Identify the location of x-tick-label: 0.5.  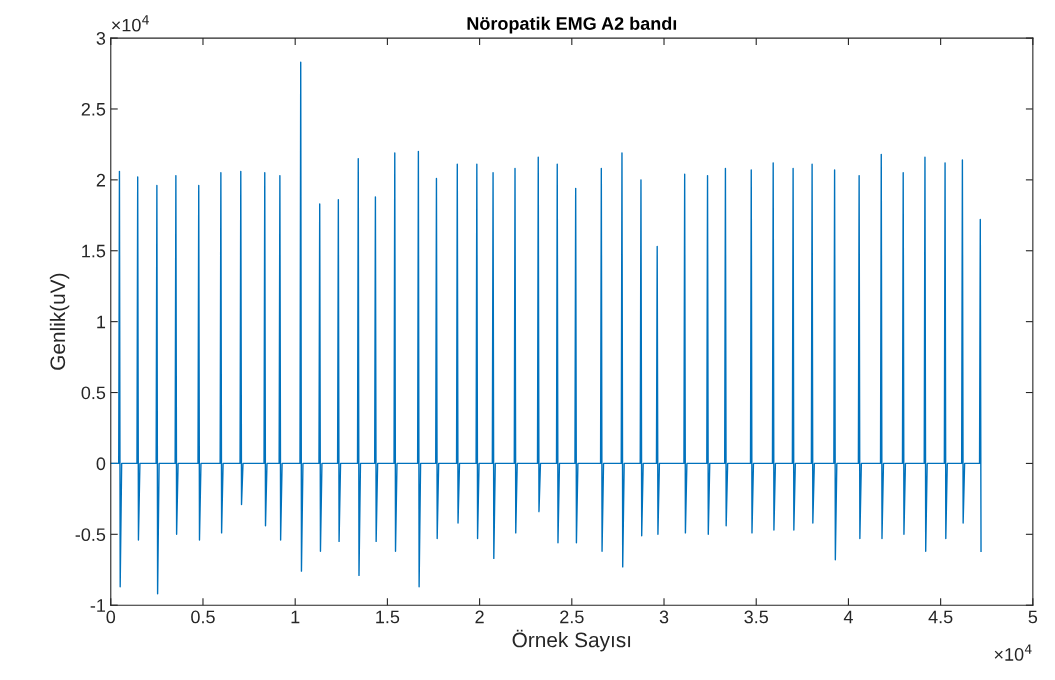
(203, 617).